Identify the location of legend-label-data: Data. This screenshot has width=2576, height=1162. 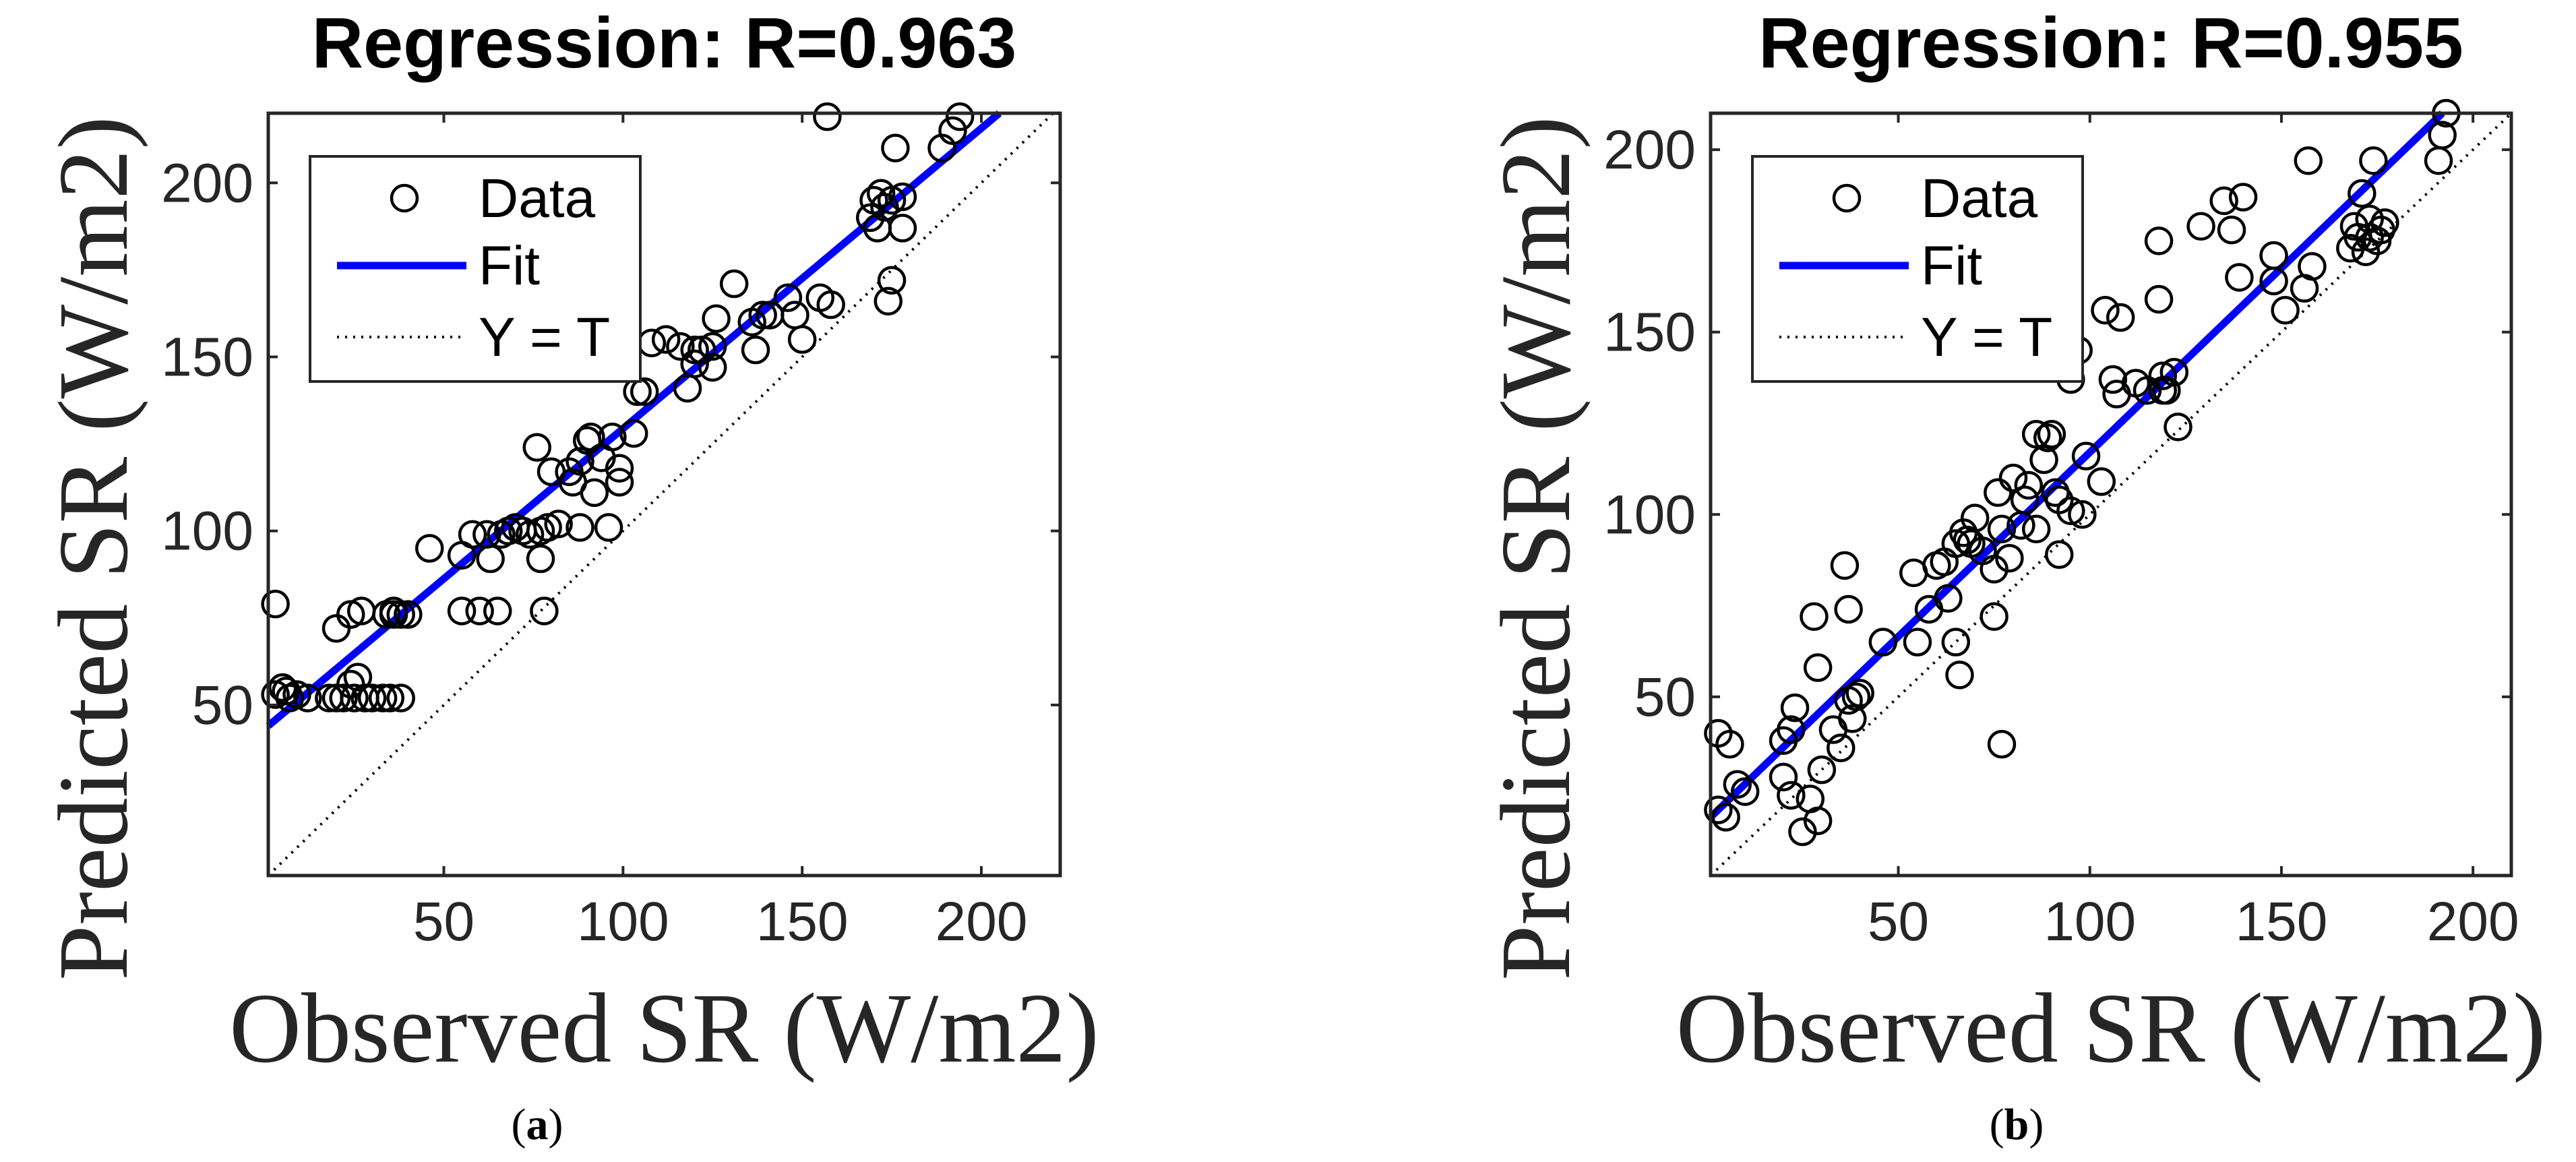
(1980, 198).